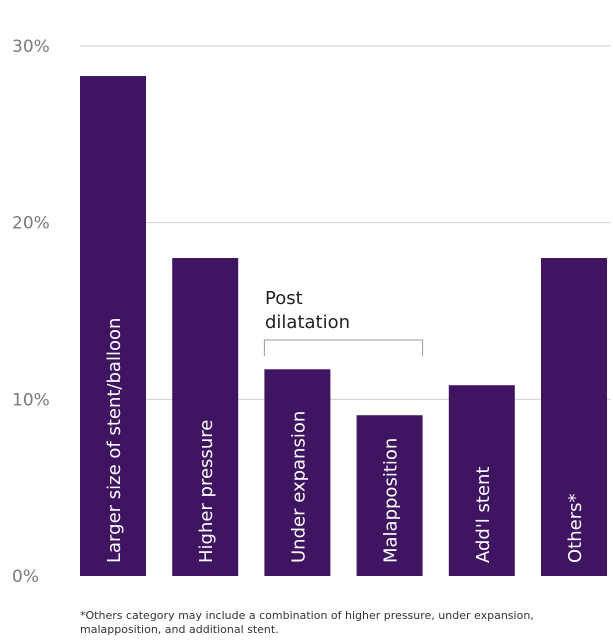  Describe the element at coordinates (114, 440) in the screenshot. I see `bar-label: Larger size of stent/balloon` at that location.